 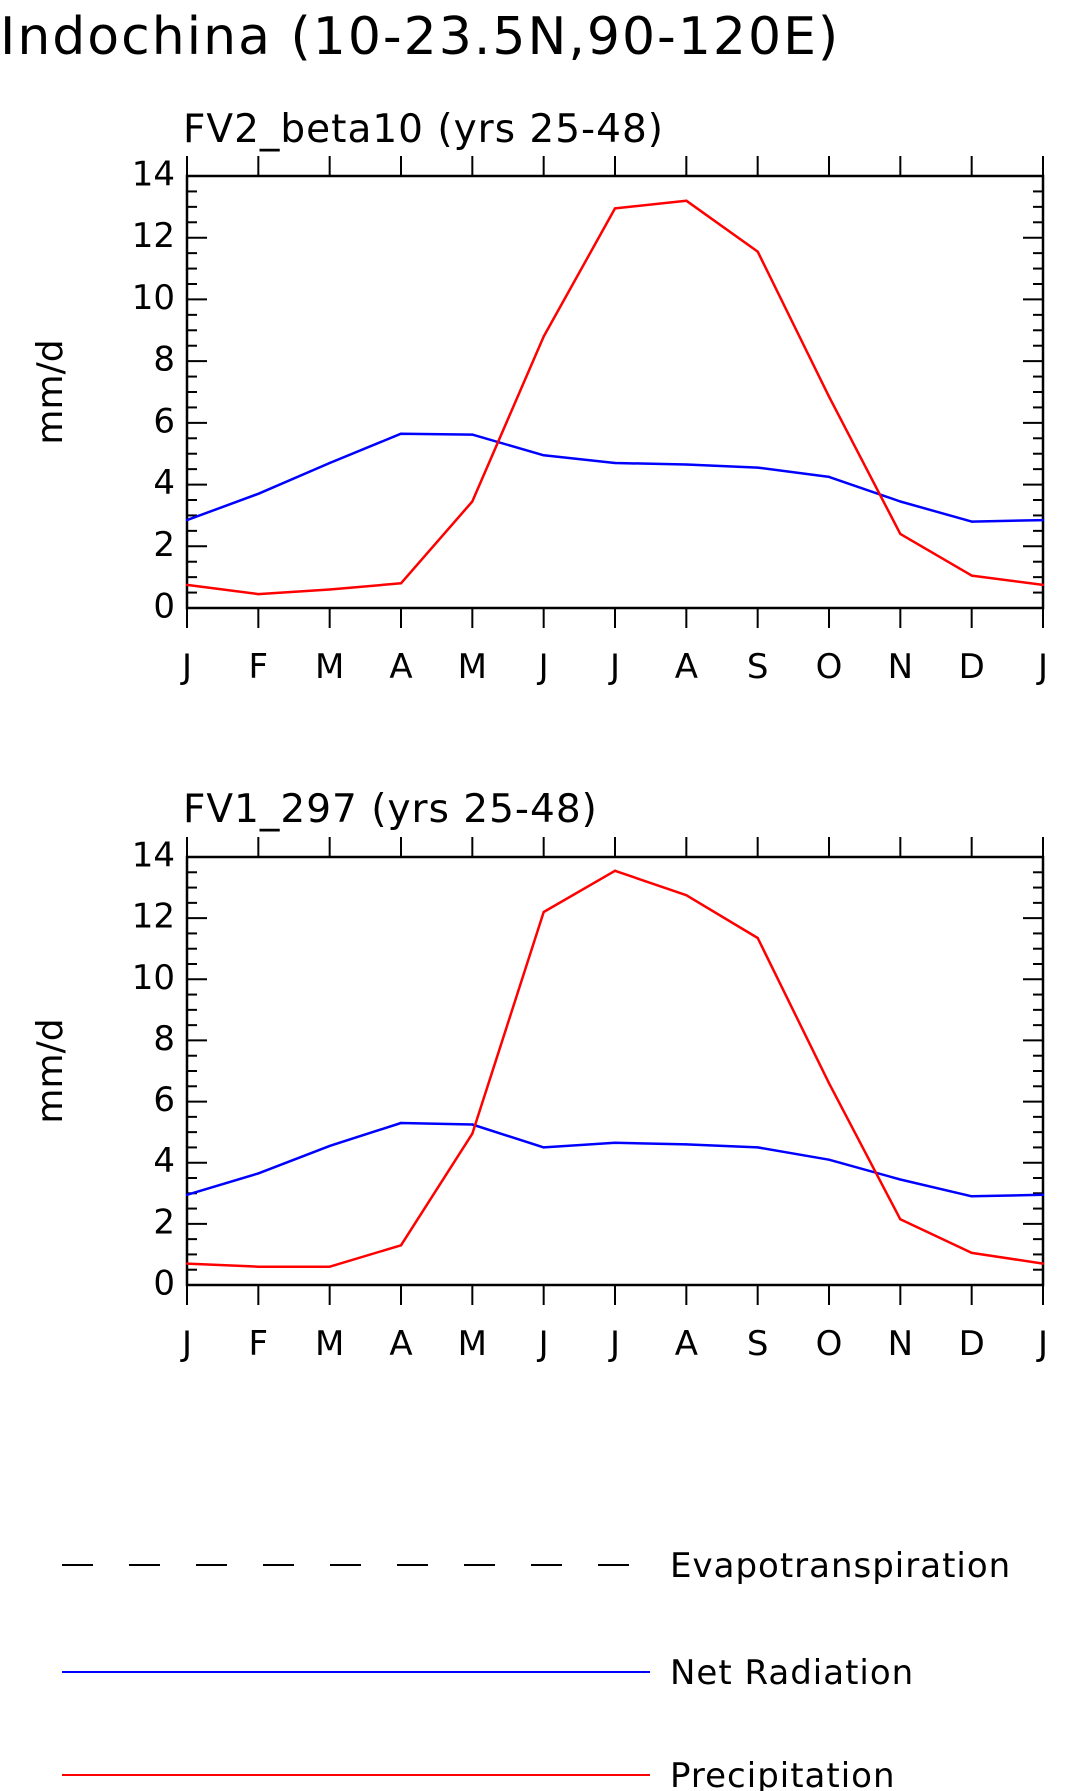 I want to click on y-tick-label-bottom: 2, so click(x=164, y=1222).